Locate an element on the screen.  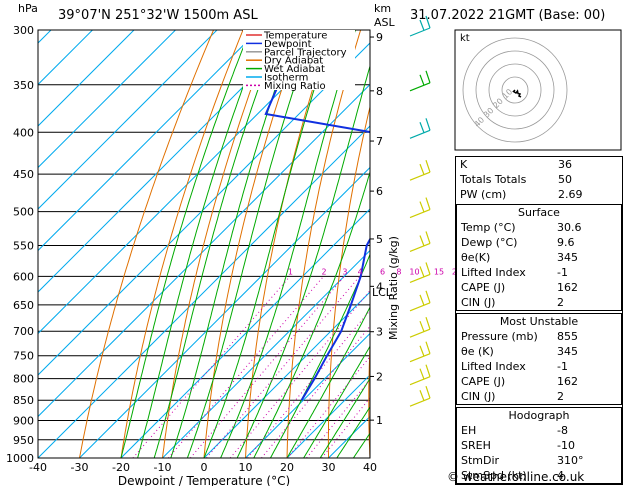
legend-label: Dewpoint is located at coordinates (288, 44).